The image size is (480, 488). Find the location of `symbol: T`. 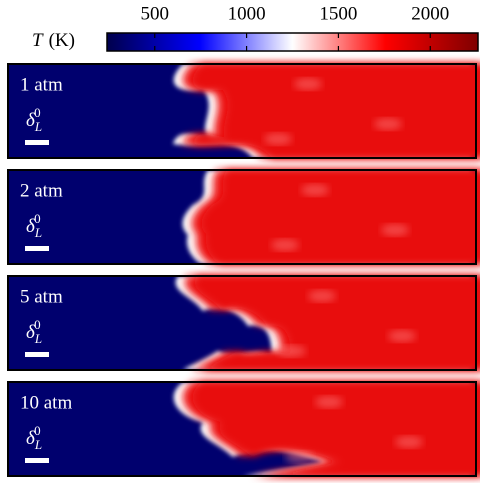

symbol: T is located at coordinates (38, 40).